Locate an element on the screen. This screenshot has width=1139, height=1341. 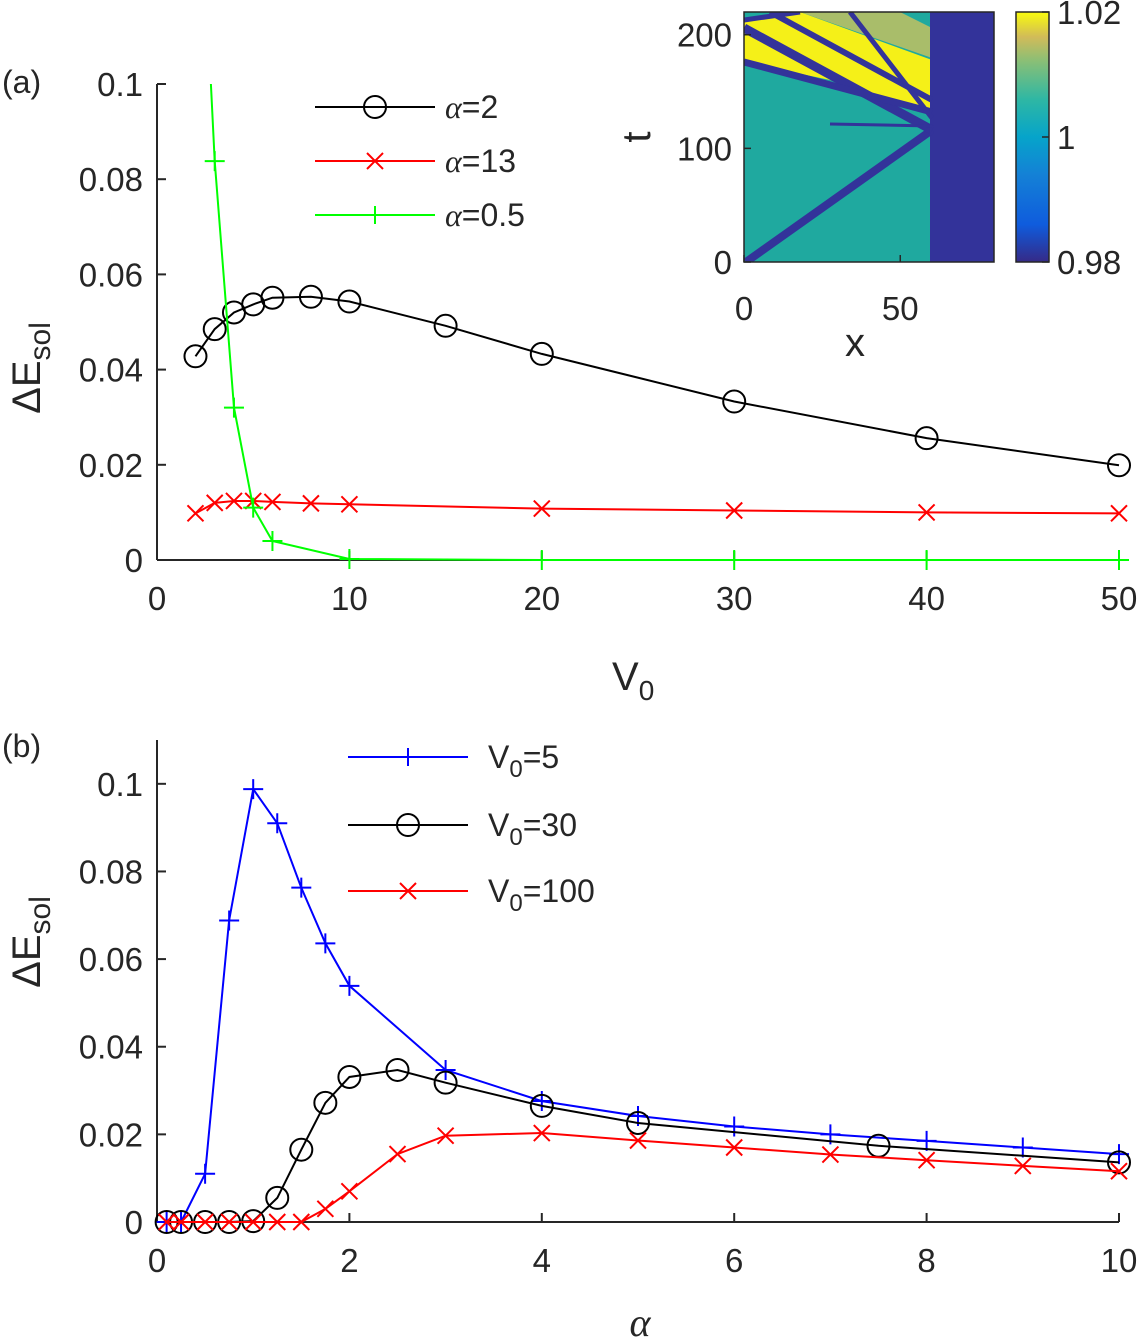
panel-a-y-tick-label: 0.1 is located at coordinates (120, 84).